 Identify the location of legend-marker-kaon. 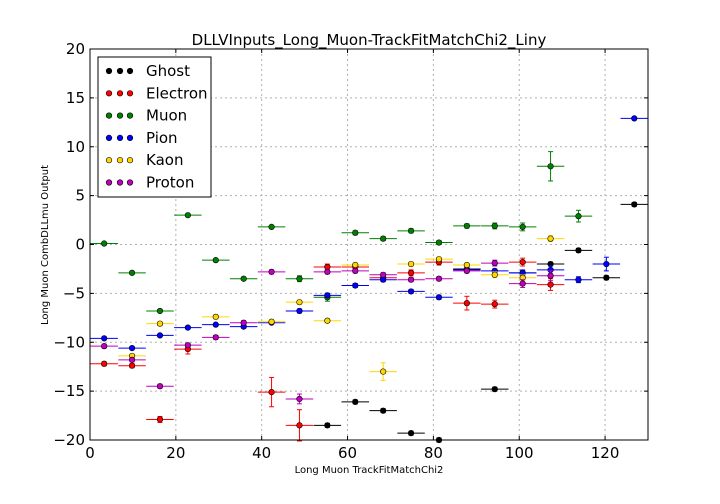
(130, 160).